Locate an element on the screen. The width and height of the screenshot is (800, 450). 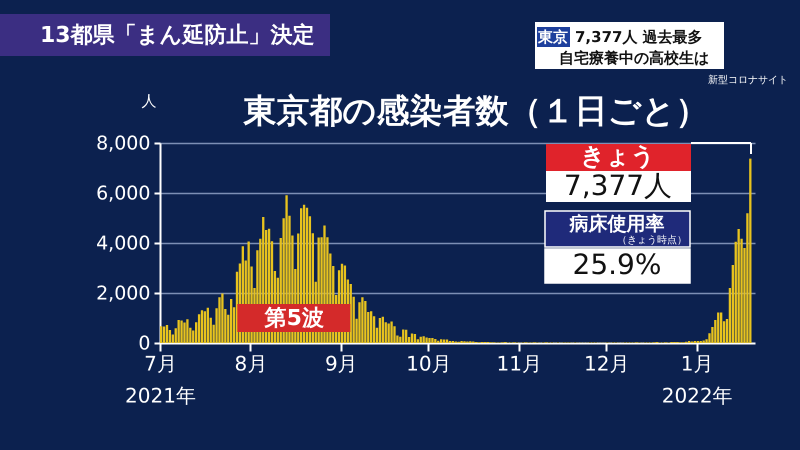
chart-title: 東京都の感染者数（１日ごと） is located at coordinates (475, 110).